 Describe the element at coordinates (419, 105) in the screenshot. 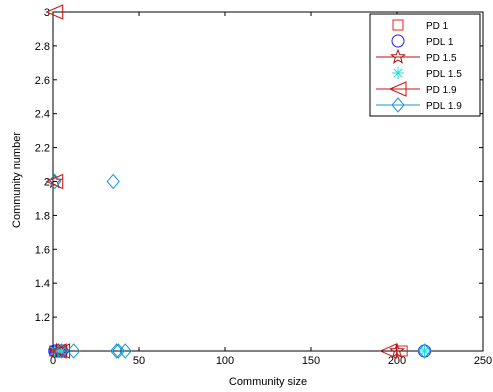

I see `legend-entry: PDL 1.9` at that location.